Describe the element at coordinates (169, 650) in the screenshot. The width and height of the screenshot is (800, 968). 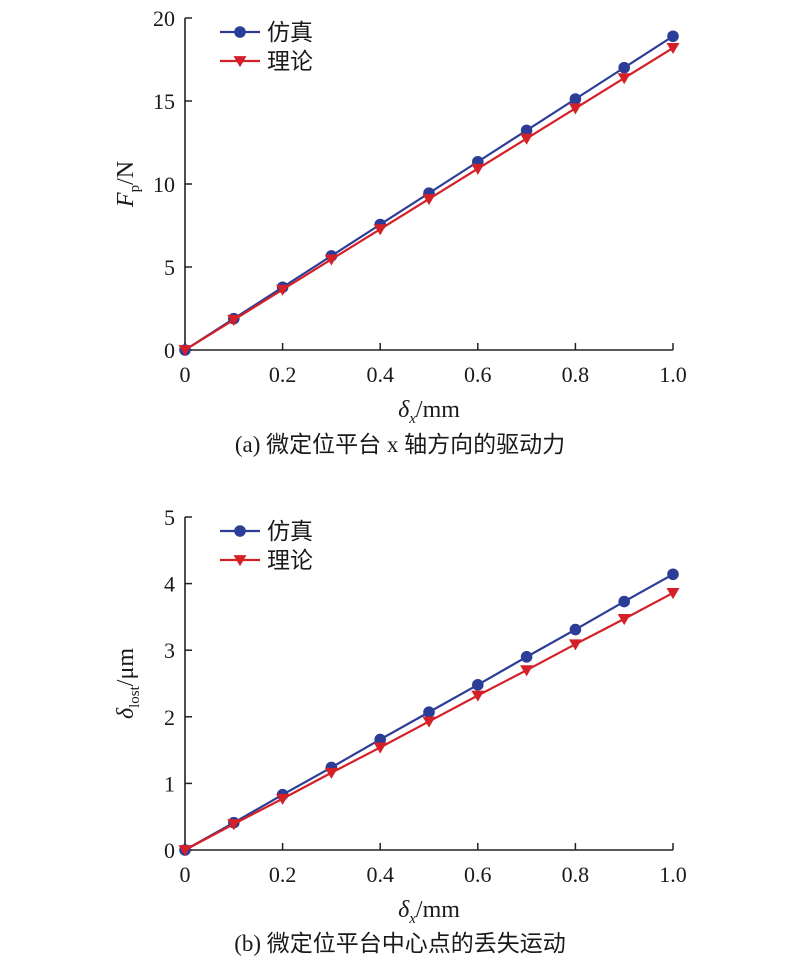
I see `y-tick-label: 3` at that location.